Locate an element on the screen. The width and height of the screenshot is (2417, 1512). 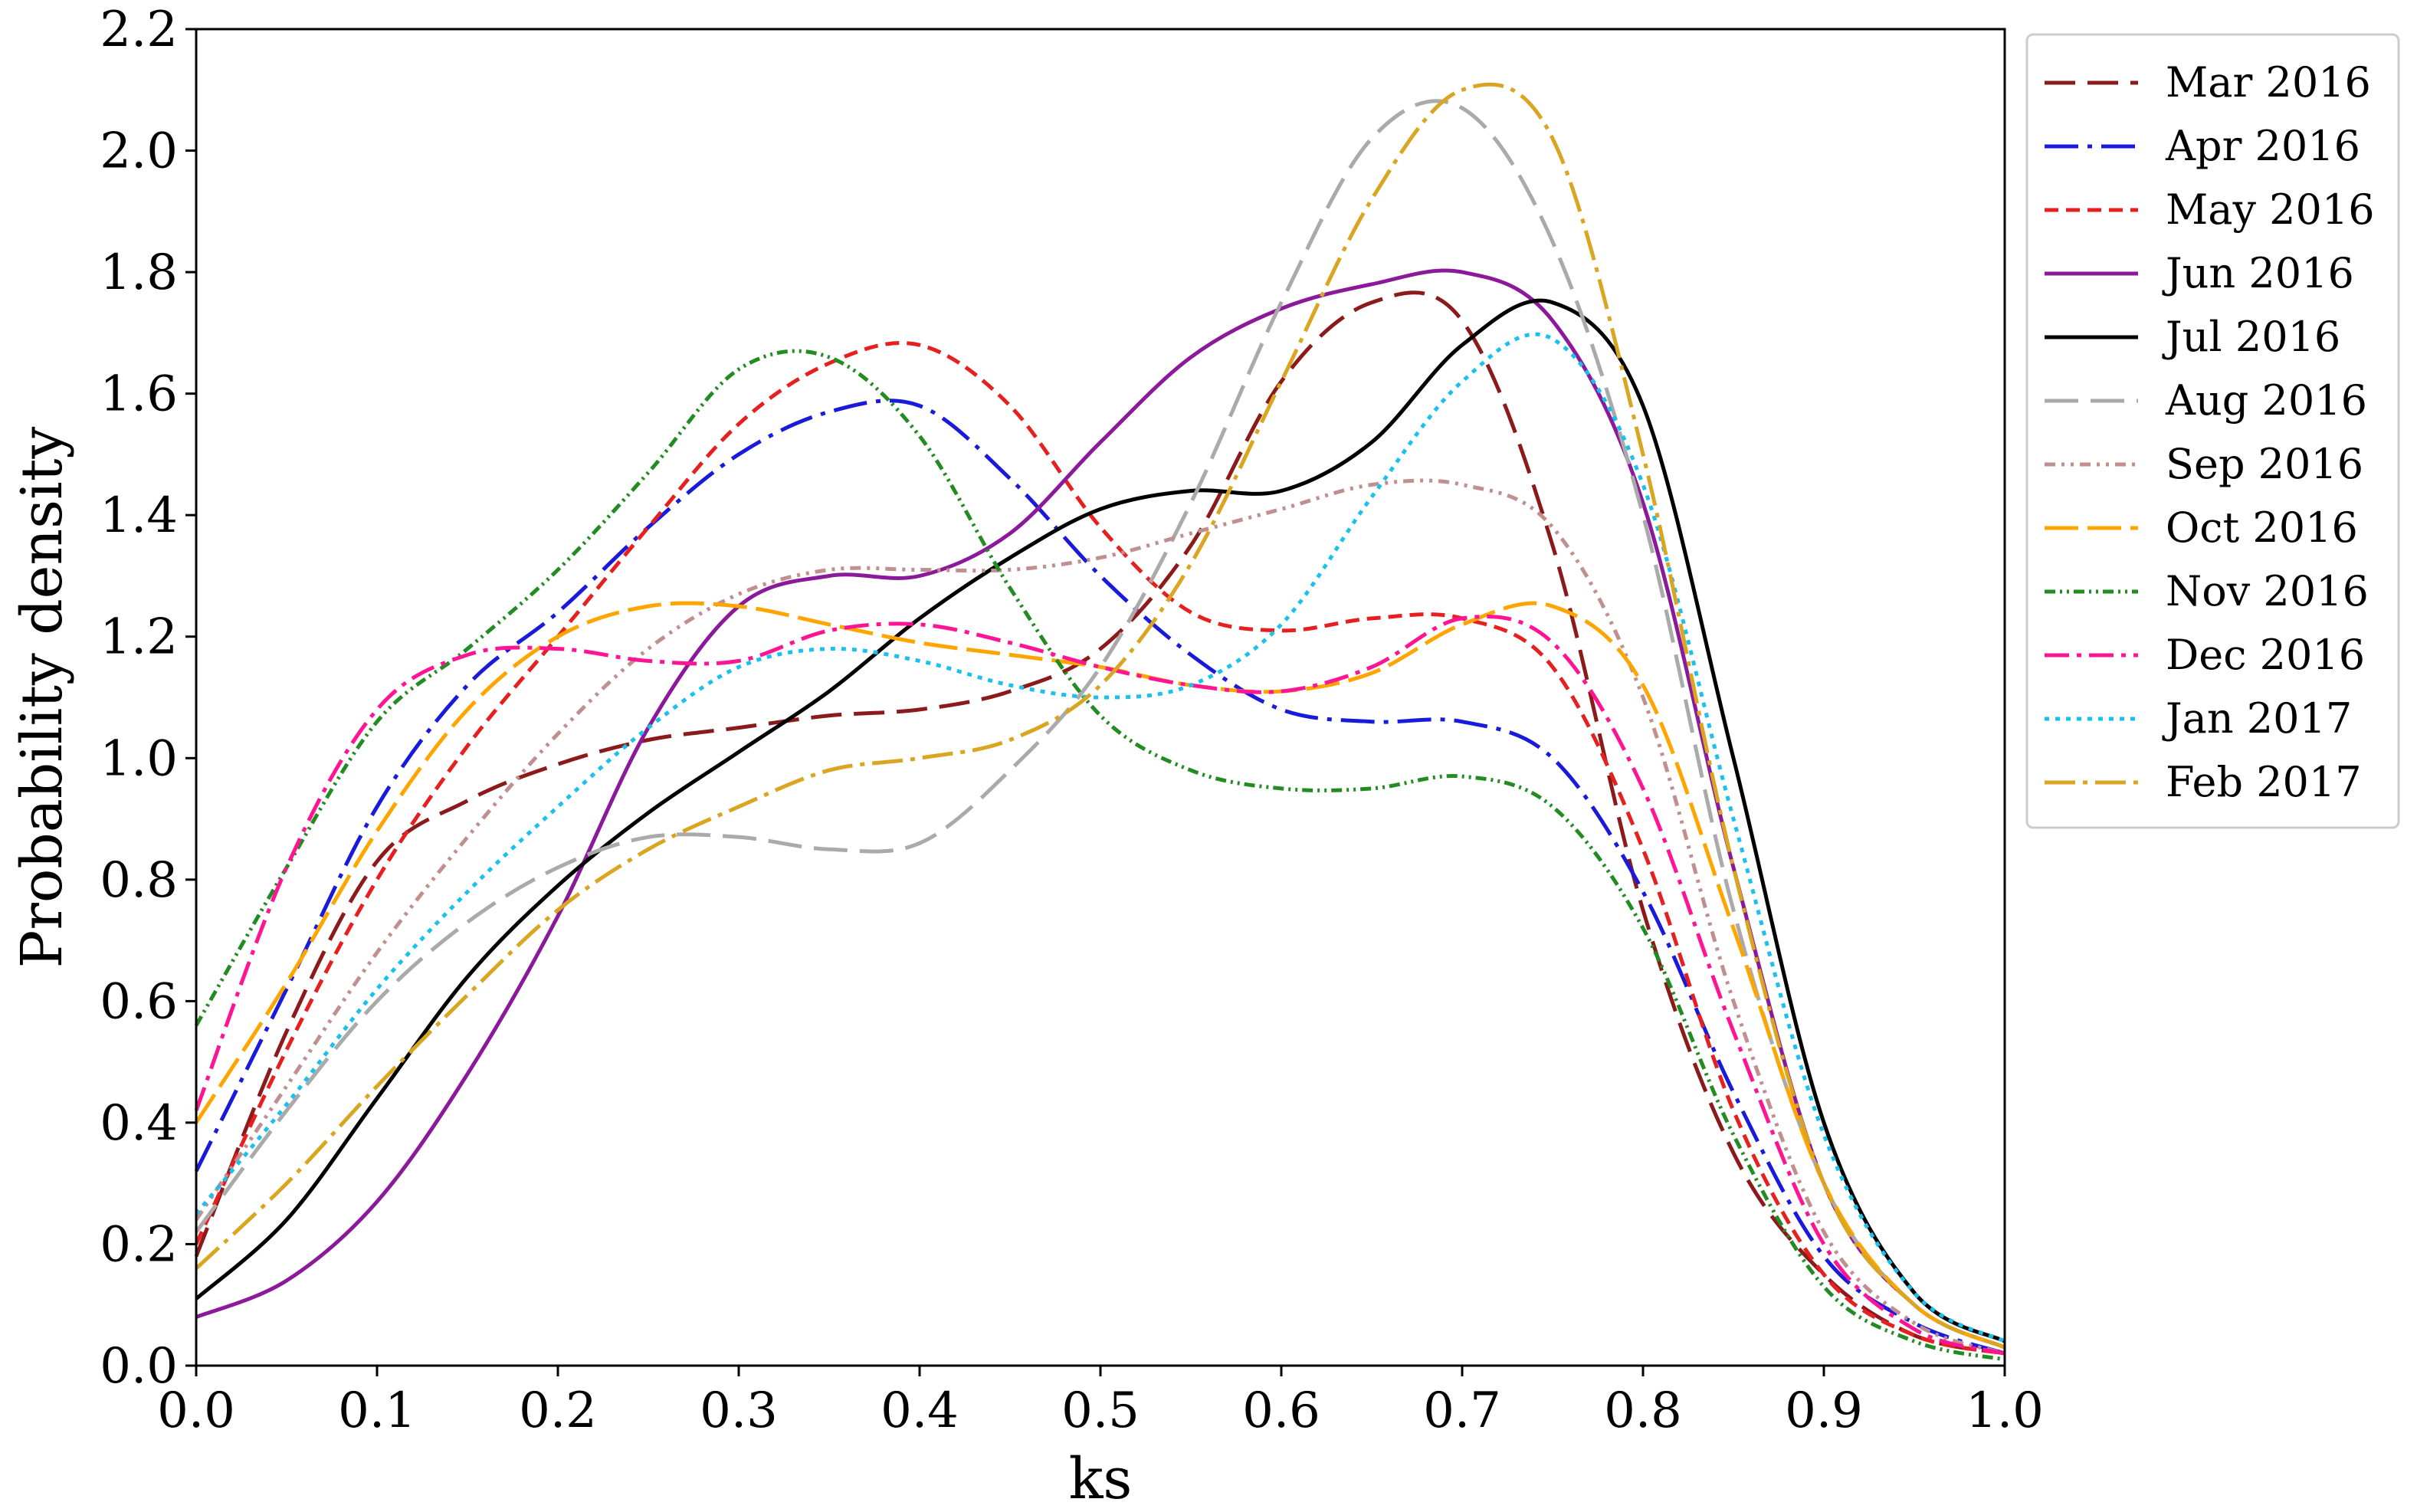
y-axis-label: Probability density is located at coordinates (42, 697).